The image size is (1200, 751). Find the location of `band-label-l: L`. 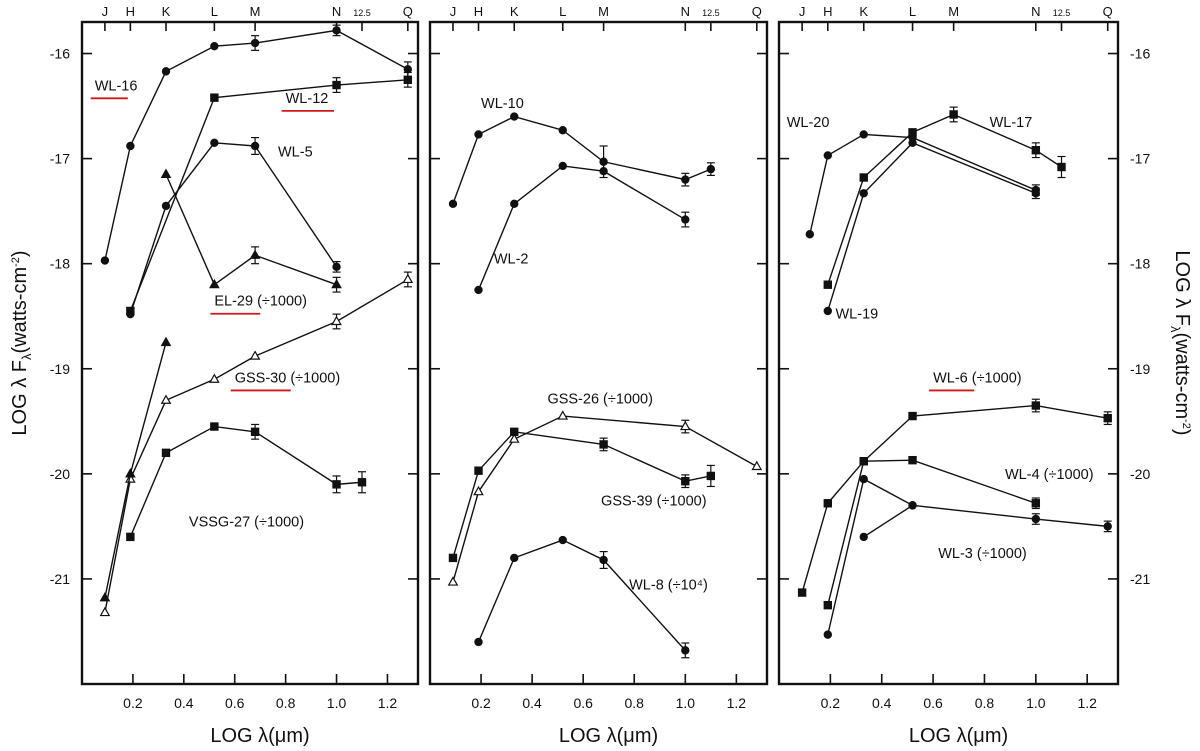

band-label-l: L is located at coordinates (912, 11).